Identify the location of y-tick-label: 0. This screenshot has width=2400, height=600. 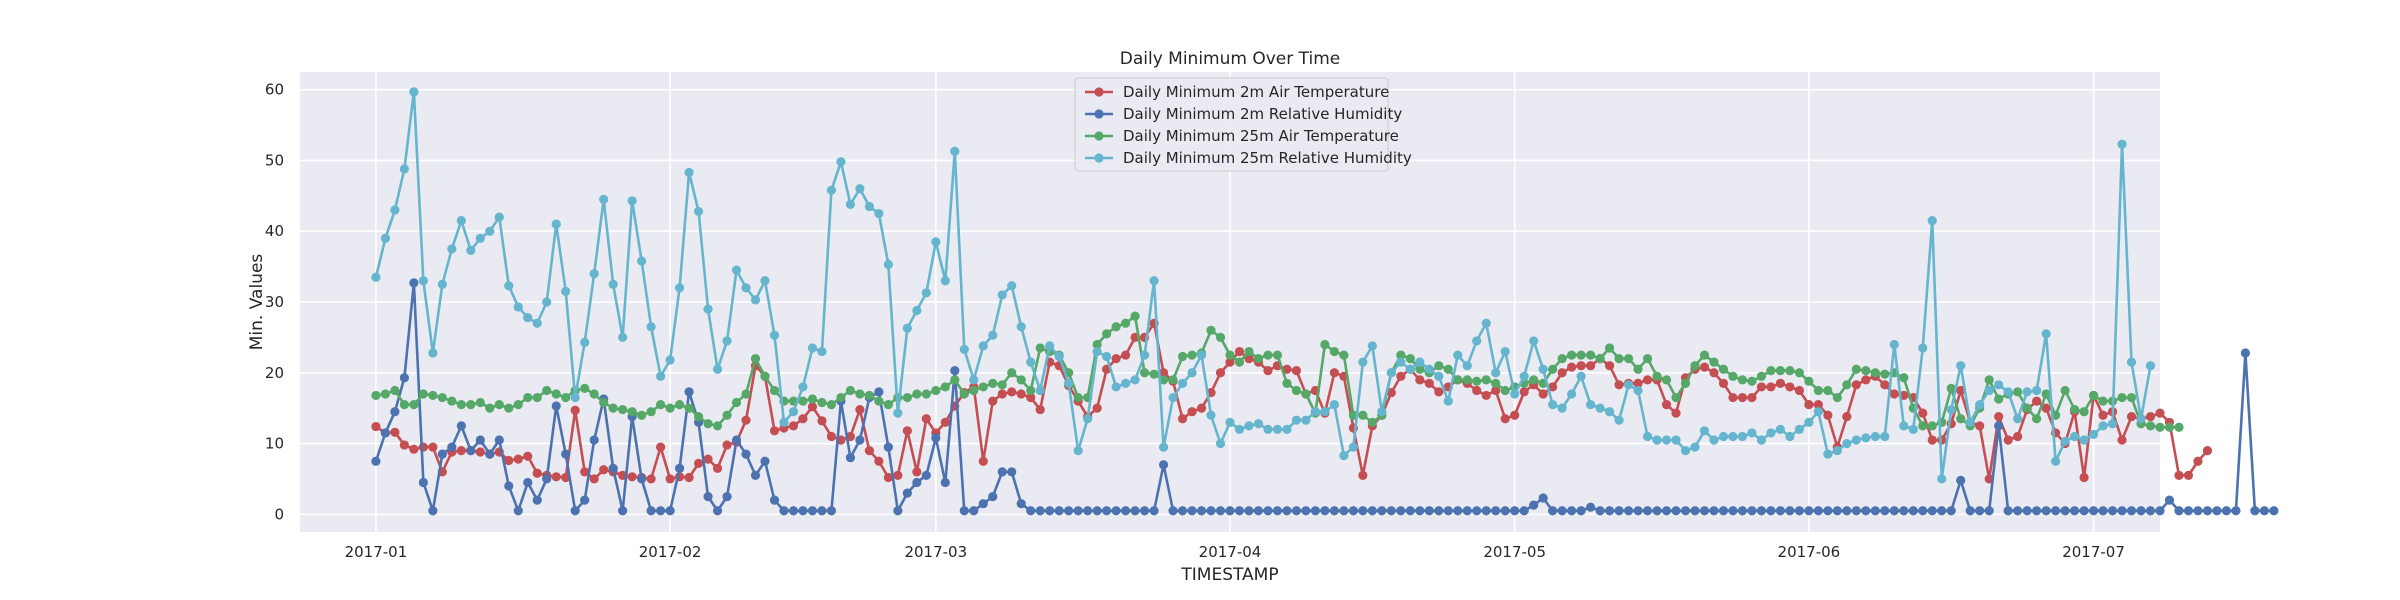
(279, 514).